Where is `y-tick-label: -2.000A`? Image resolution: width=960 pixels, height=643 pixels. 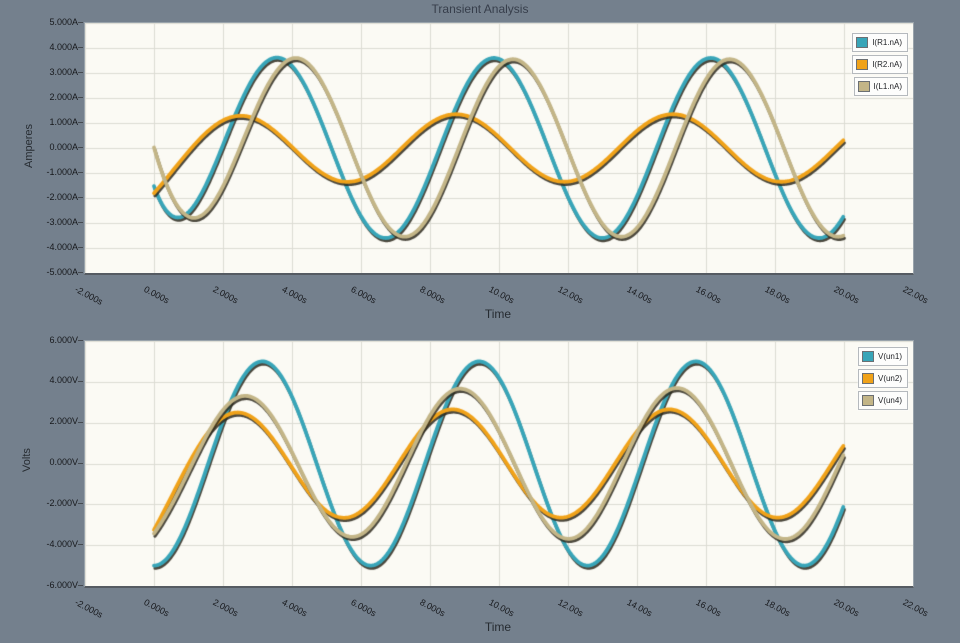
y-tick-label: -2.000A is located at coordinates (62, 196).